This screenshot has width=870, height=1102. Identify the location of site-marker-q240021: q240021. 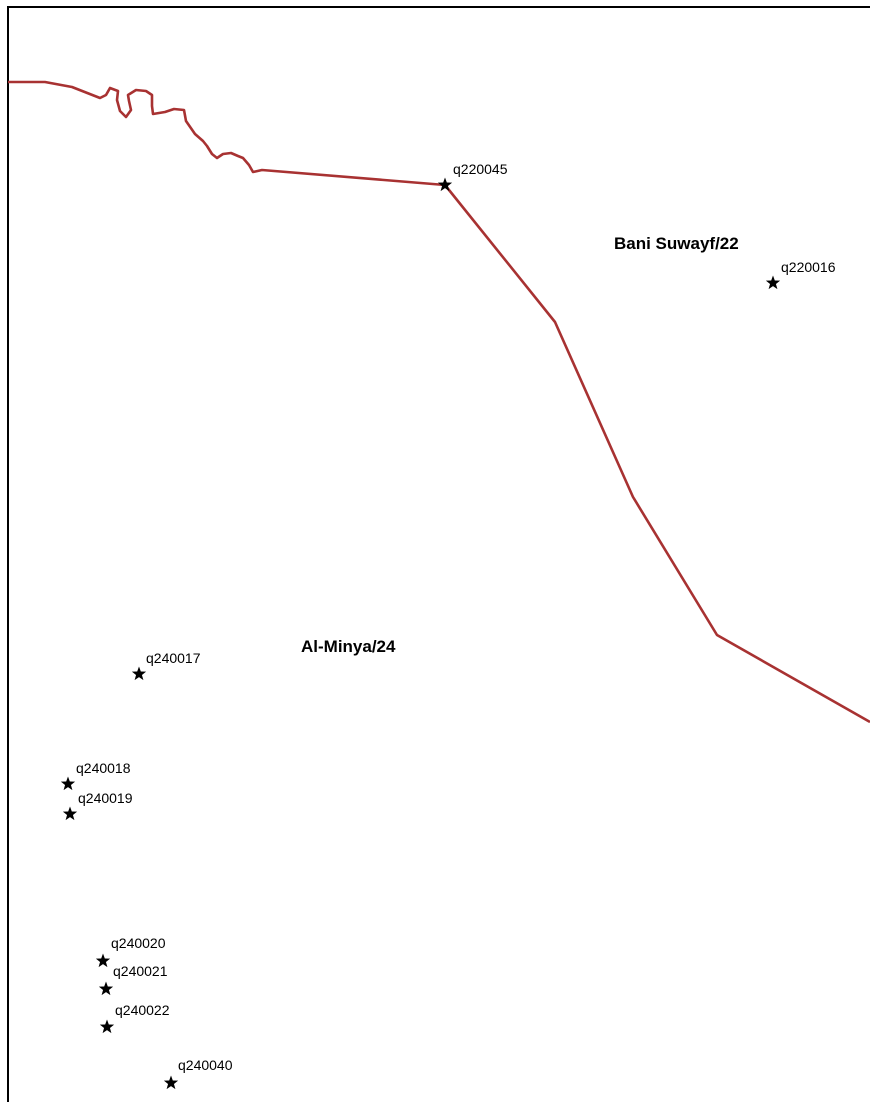
(133, 979).